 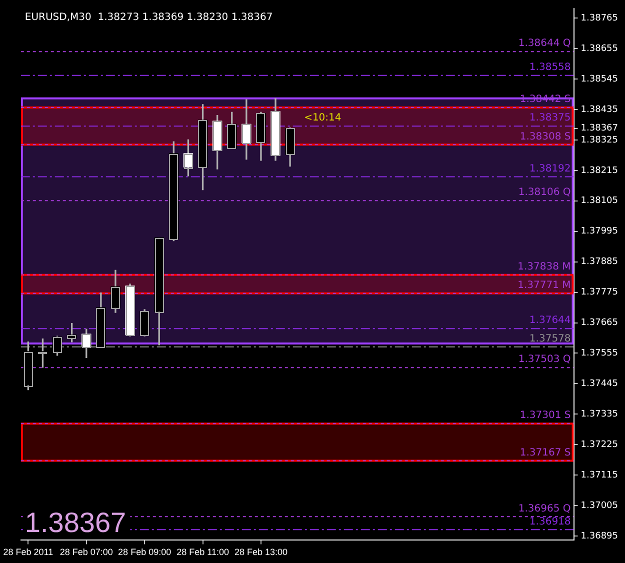 I want to click on x-tick-label: 28 Feb 2011, so click(x=28, y=552).